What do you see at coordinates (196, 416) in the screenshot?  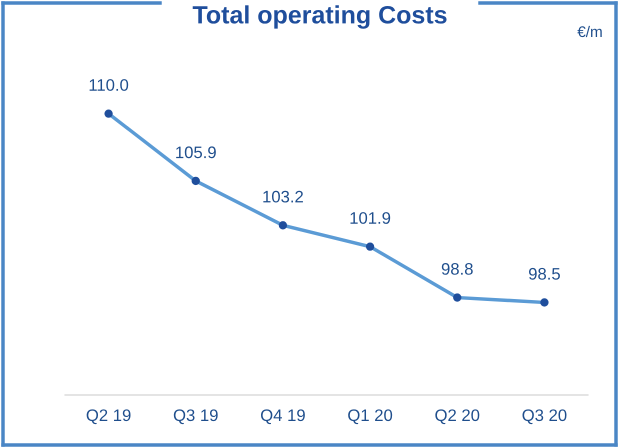 I see `x-tick-label: Q3 19` at bounding box center [196, 416].